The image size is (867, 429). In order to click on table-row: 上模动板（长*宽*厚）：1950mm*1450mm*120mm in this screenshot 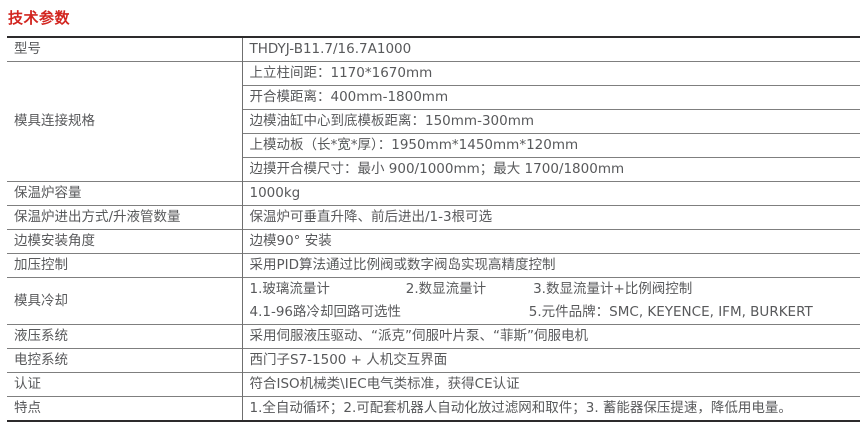, I will do `click(433, 145)`.